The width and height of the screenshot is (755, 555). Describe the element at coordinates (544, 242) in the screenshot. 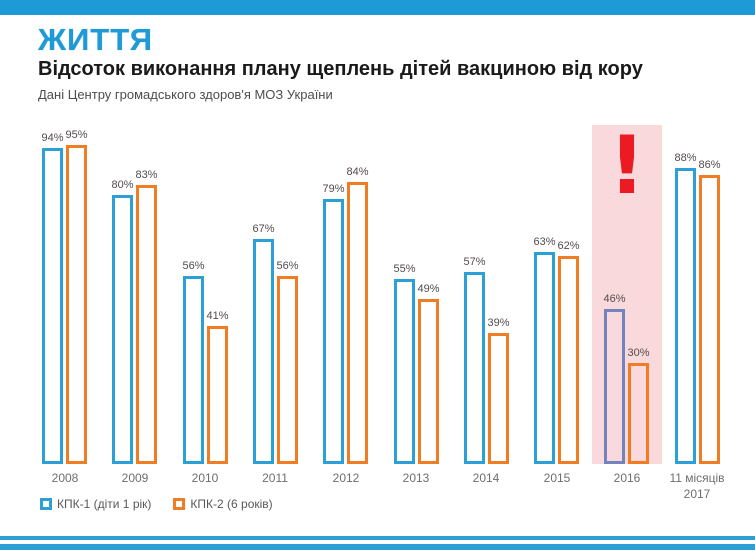

I see `bar-value-label: 63%` at that location.